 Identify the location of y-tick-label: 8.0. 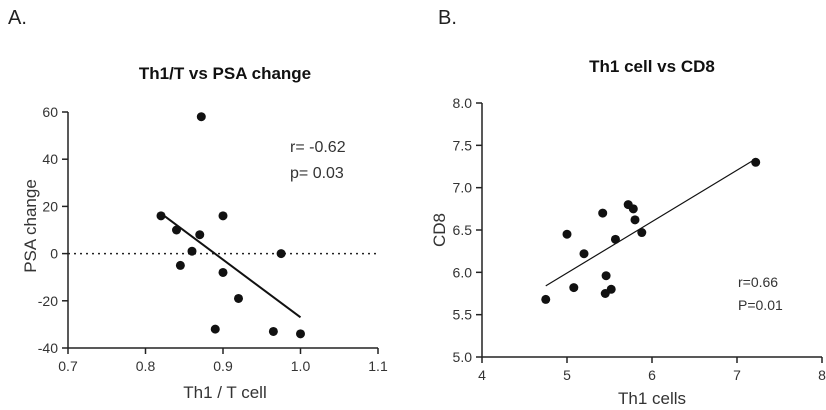
(463, 103).